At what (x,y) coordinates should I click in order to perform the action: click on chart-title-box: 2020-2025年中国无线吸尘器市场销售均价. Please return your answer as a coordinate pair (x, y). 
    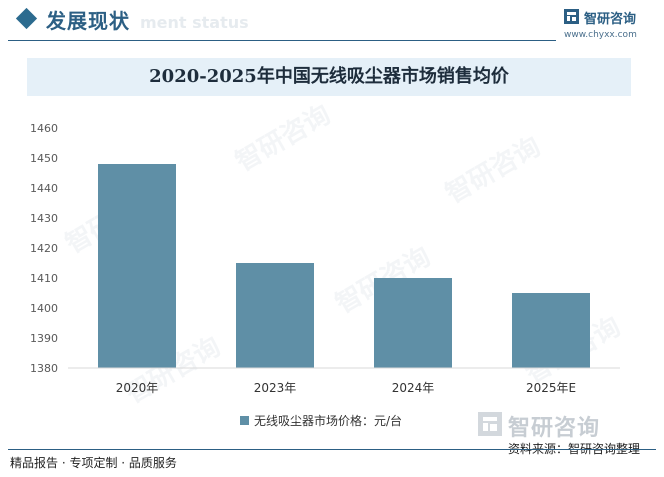
    Looking at the image, I should click on (329, 77).